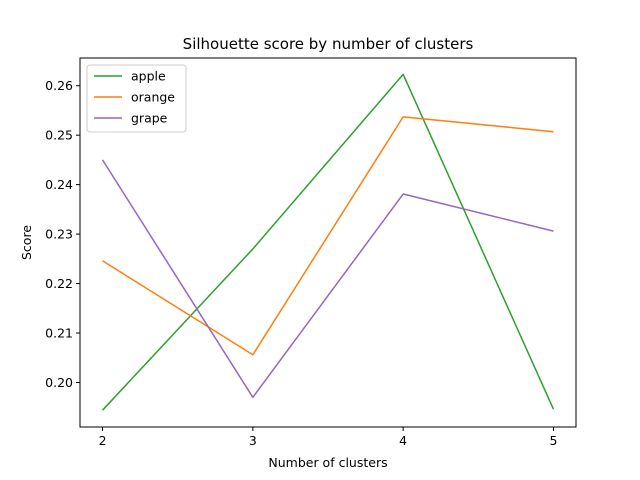  What do you see at coordinates (59, 85) in the screenshot?
I see `y-tick-label: 0.26` at bounding box center [59, 85].